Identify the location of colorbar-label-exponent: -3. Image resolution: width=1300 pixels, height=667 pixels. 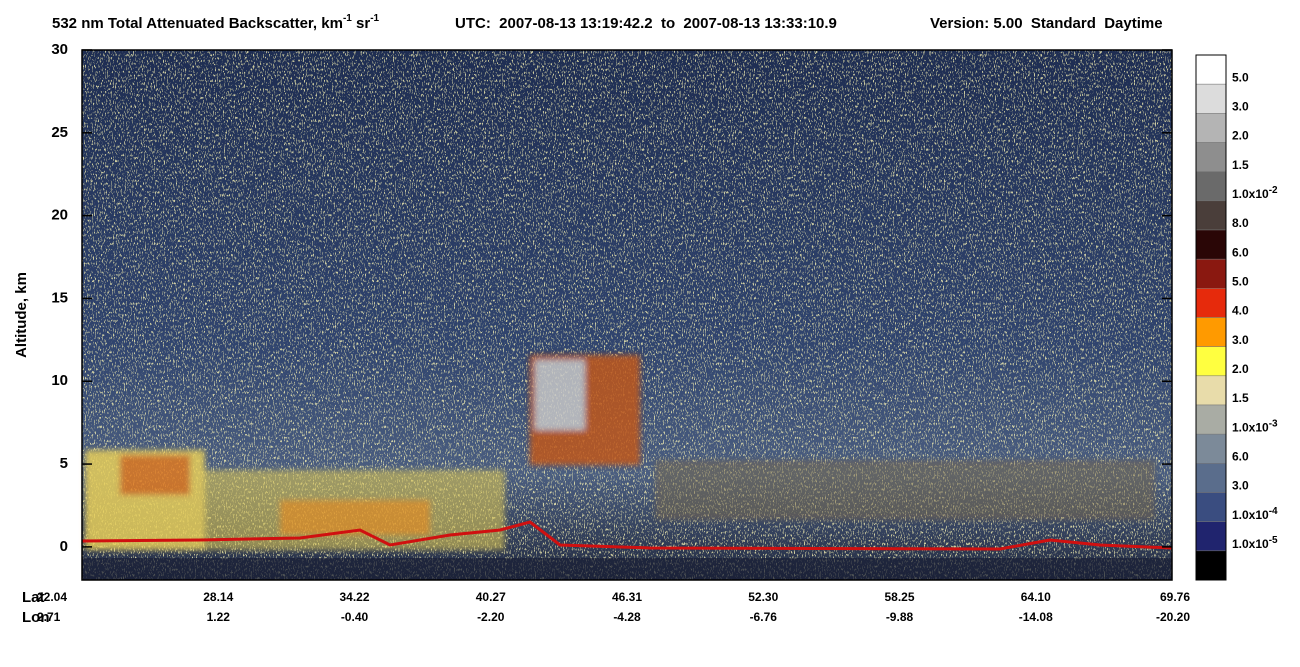
(1273, 423).